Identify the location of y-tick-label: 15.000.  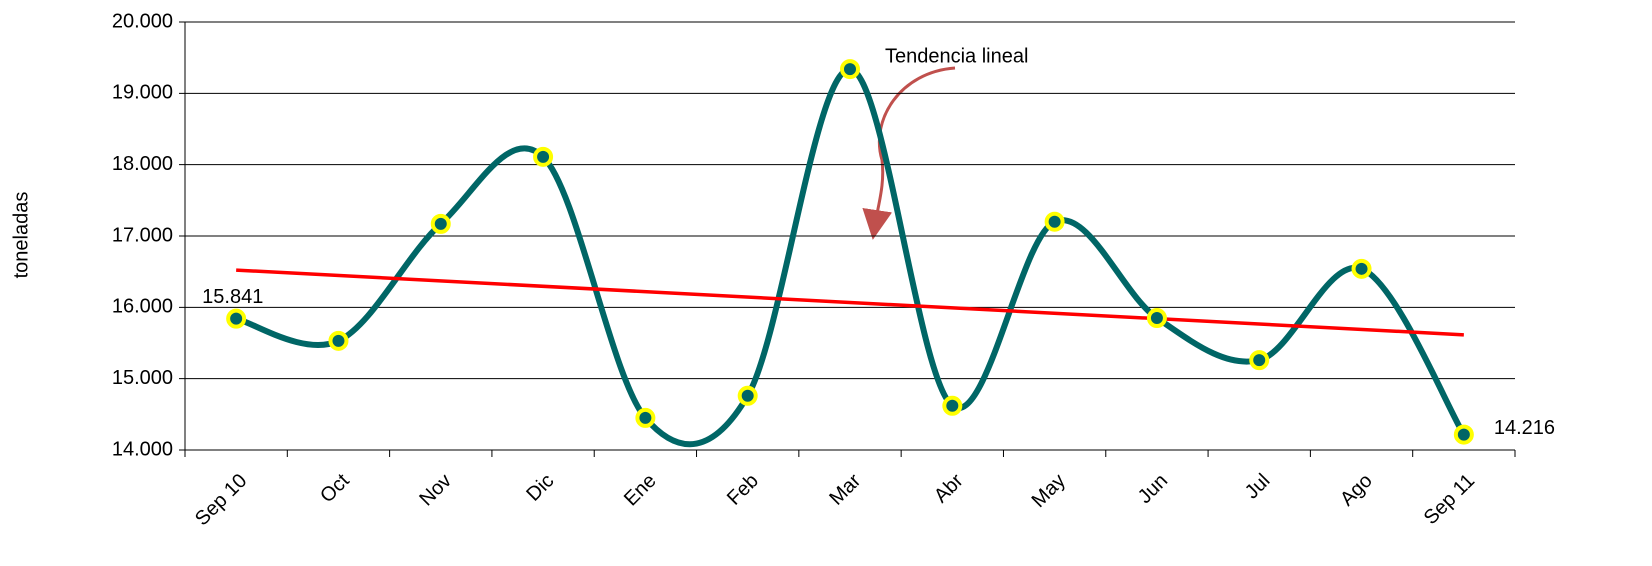
(142, 378).